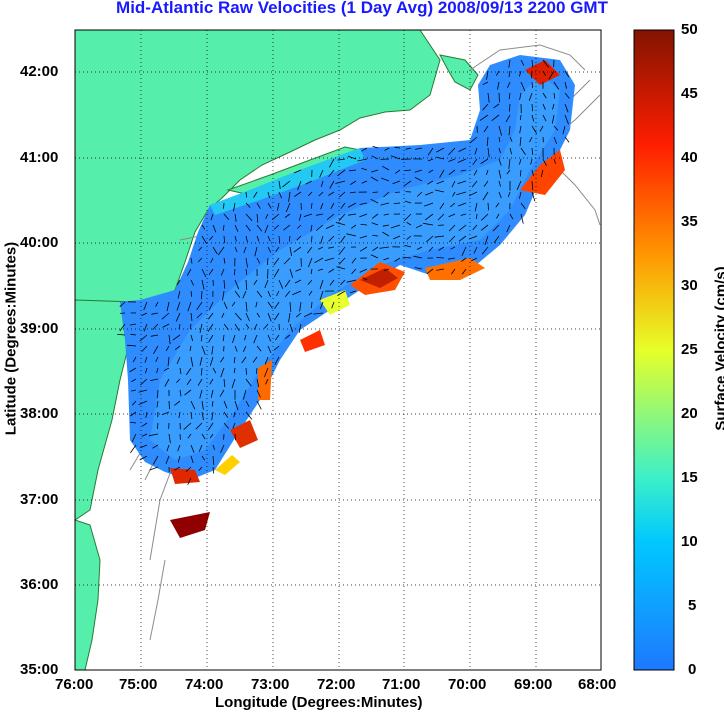 The image size is (724, 714). I want to click on colorbar-tick-label: 45, so click(689, 93).